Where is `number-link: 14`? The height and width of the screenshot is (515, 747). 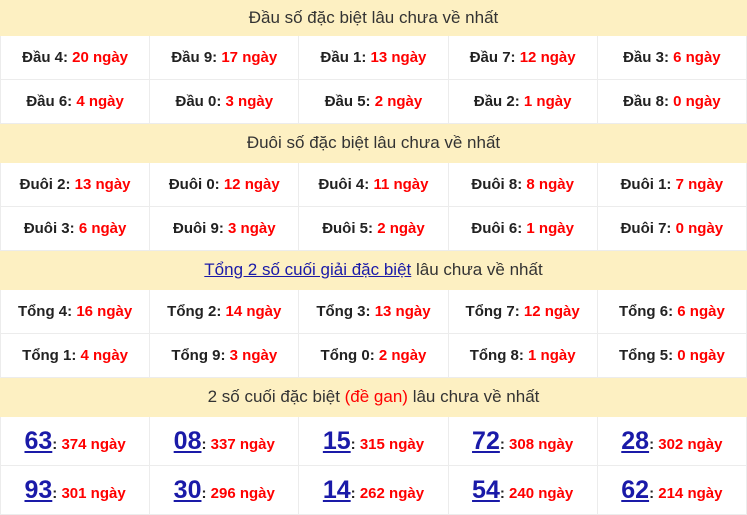 number-link: 14 is located at coordinates (336, 489).